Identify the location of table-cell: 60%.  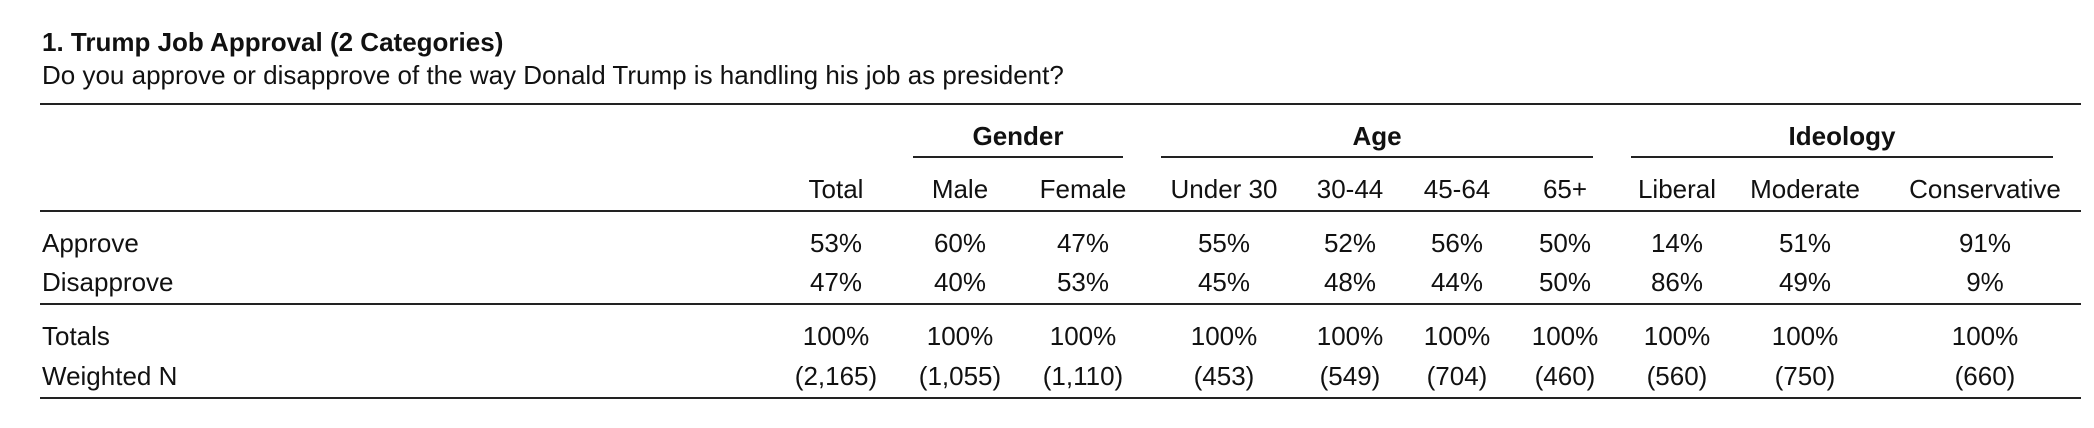
(960, 243).